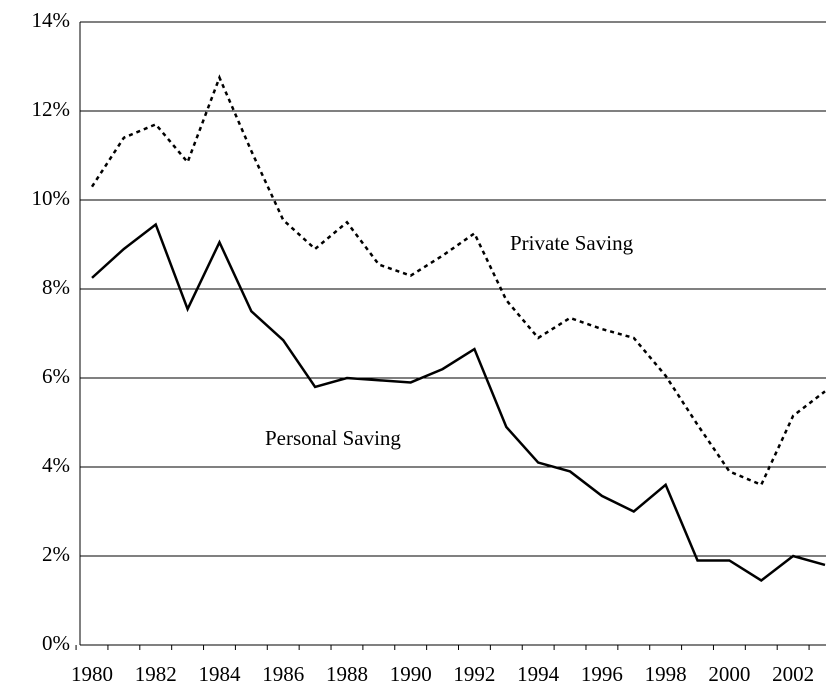 This screenshot has height=696, width=831. Describe the element at coordinates (92, 674) in the screenshot. I see `x-tick-label: 1980` at that location.